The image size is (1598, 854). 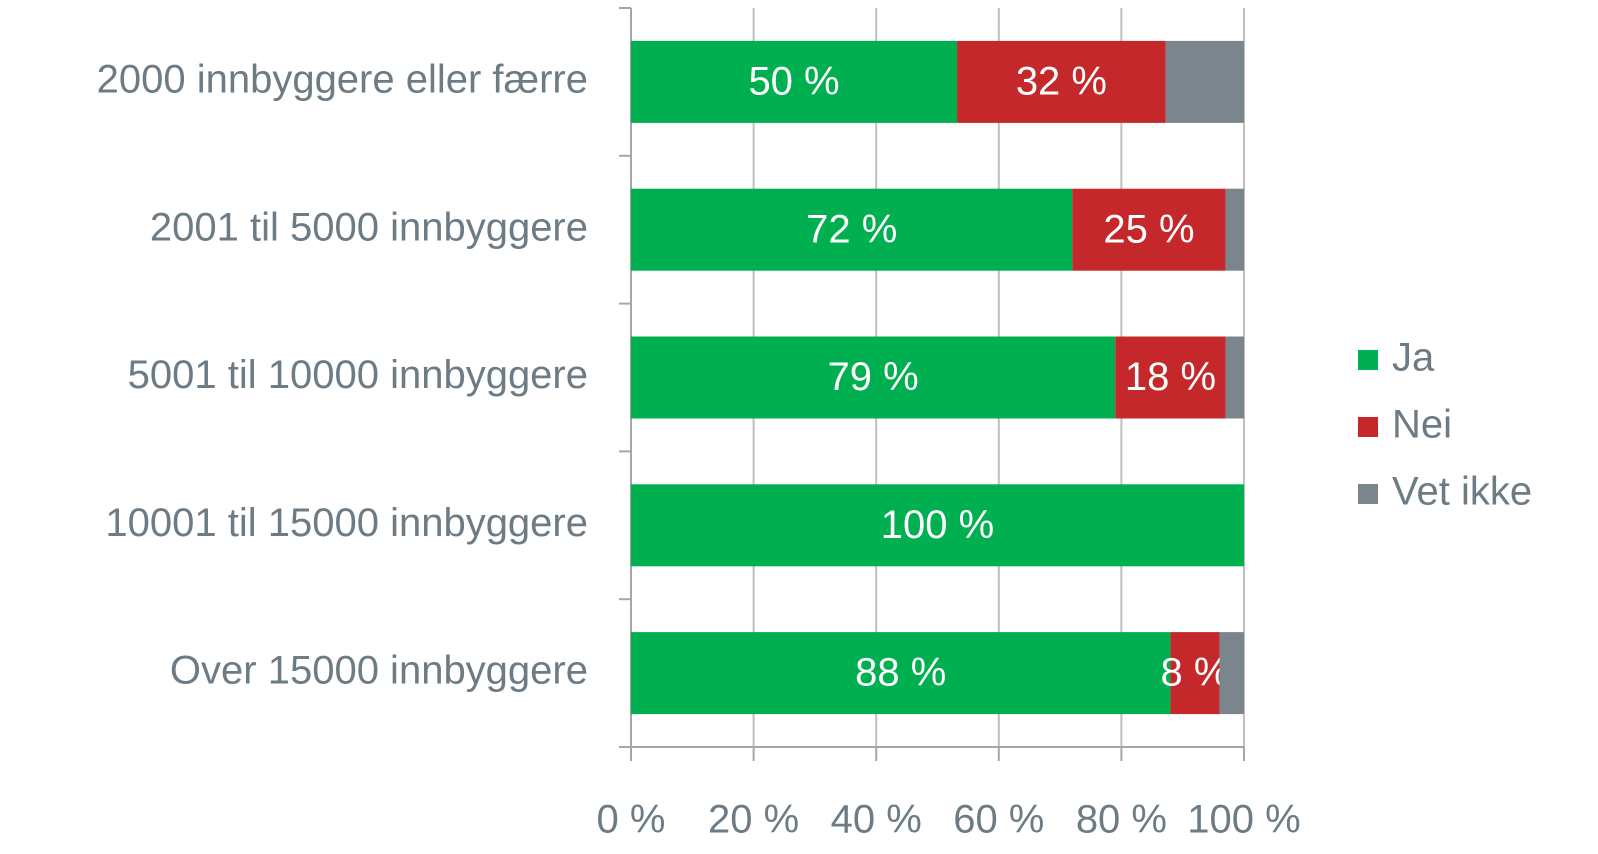 I want to click on data-label: 18 %, so click(x=1170, y=377).